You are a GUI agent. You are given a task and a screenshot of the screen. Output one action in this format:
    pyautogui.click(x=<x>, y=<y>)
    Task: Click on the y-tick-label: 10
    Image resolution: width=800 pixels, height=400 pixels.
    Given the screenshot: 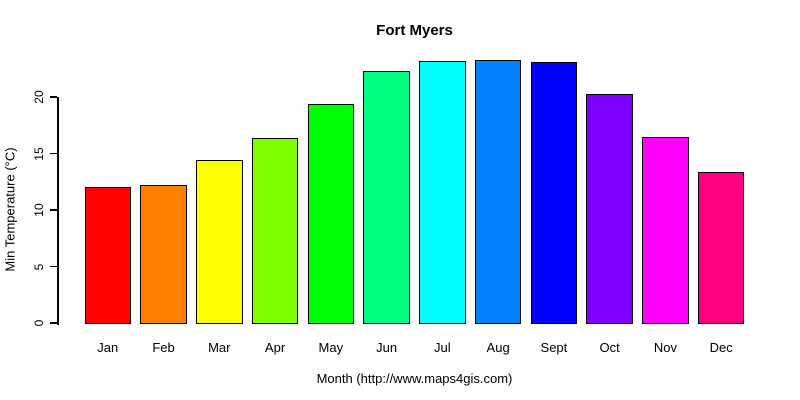 What is the action you would take?
    pyautogui.click(x=39, y=210)
    